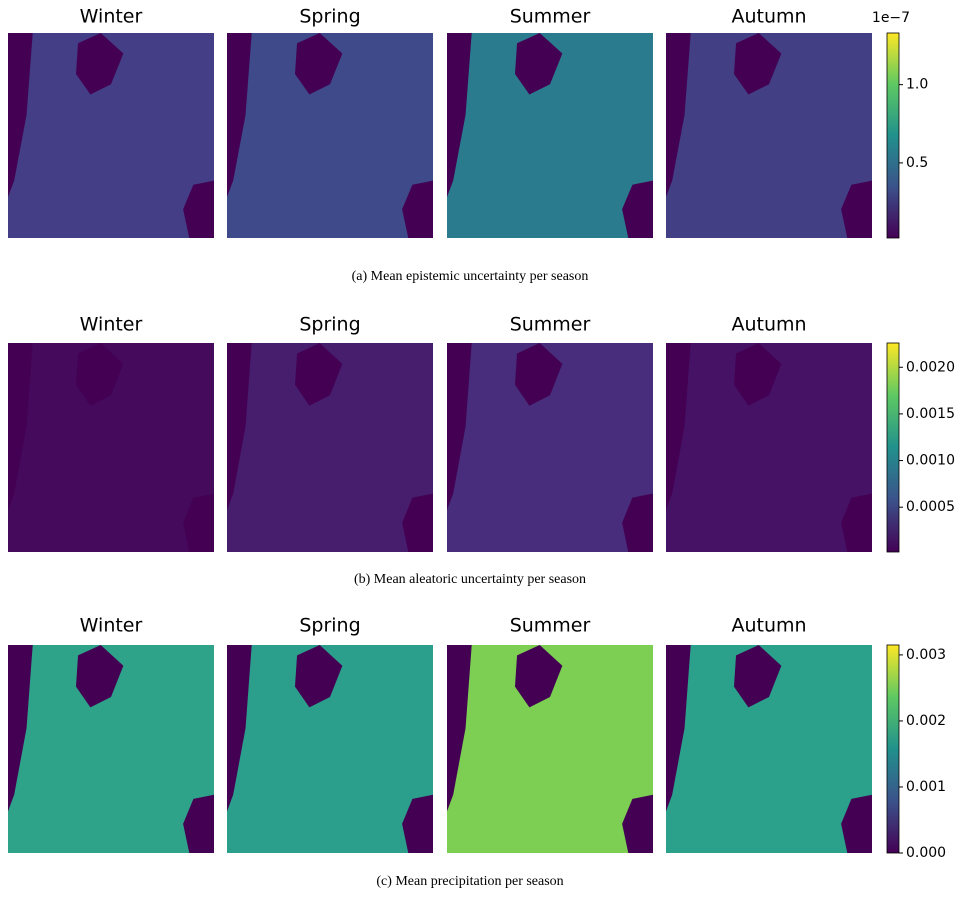  What do you see at coordinates (926, 721) in the screenshot?
I see `colorbar-tick-label: 0.002` at bounding box center [926, 721].